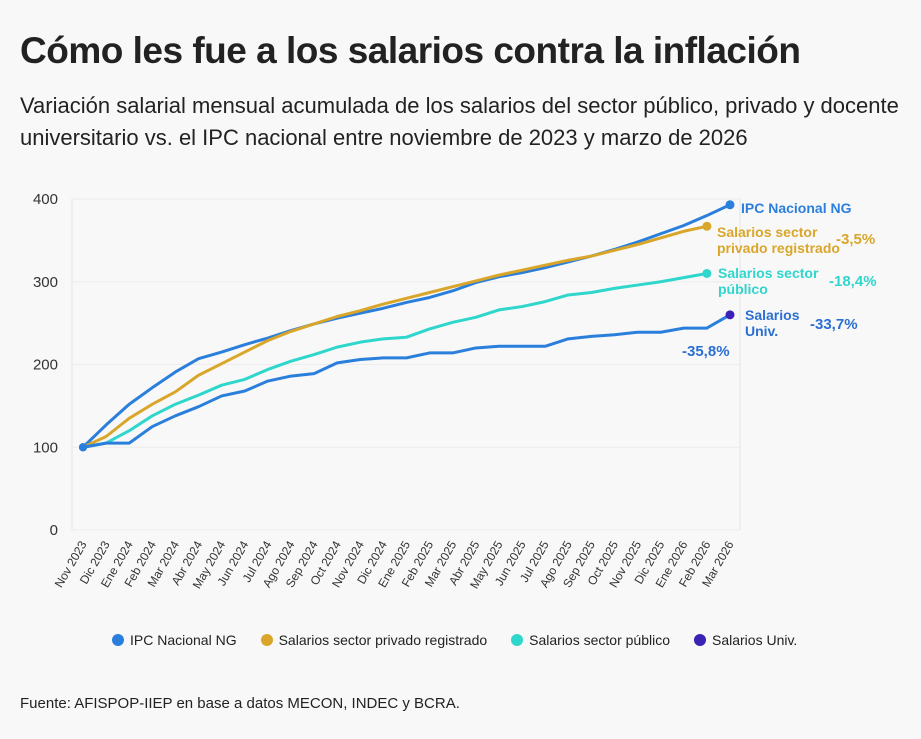 This screenshot has height=739, width=921. What do you see at coordinates (853, 281) in the screenshot?
I see `annotation: -18,4%` at bounding box center [853, 281].